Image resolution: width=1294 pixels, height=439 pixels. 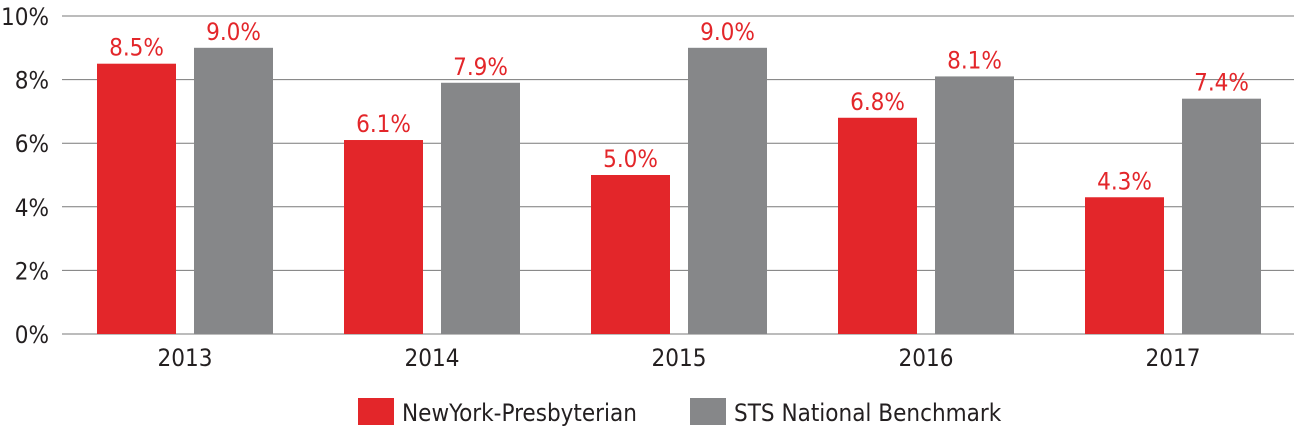 I want to click on y-tick-label: 10%, so click(x=25, y=17).